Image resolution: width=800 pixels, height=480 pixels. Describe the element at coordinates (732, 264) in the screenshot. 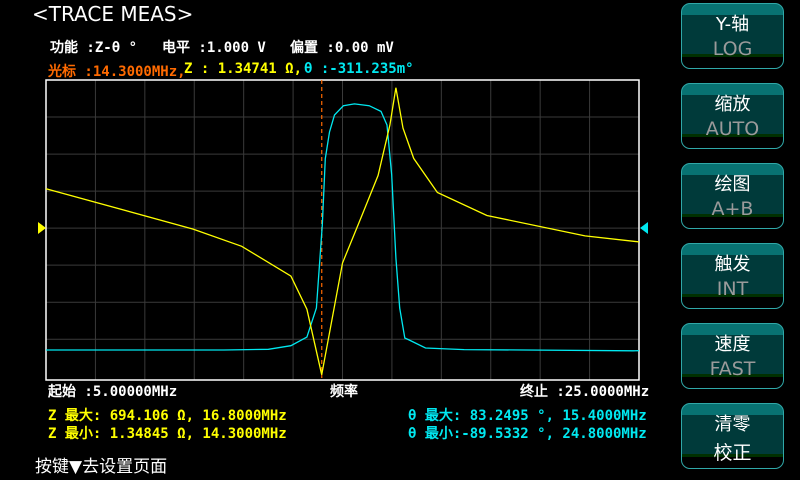

I see `softkey-title: 触发` at that location.